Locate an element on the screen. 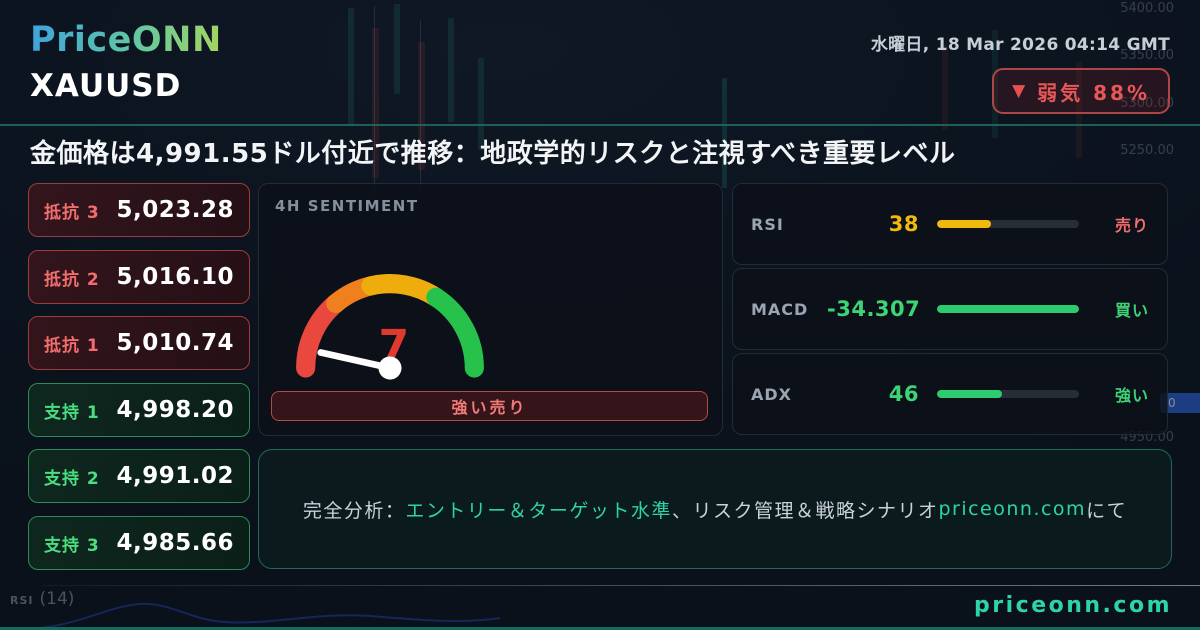 The height and width of the screenshot is (630, 1200). sentiment-gauge: 7 is located at coordinates (390, 327).